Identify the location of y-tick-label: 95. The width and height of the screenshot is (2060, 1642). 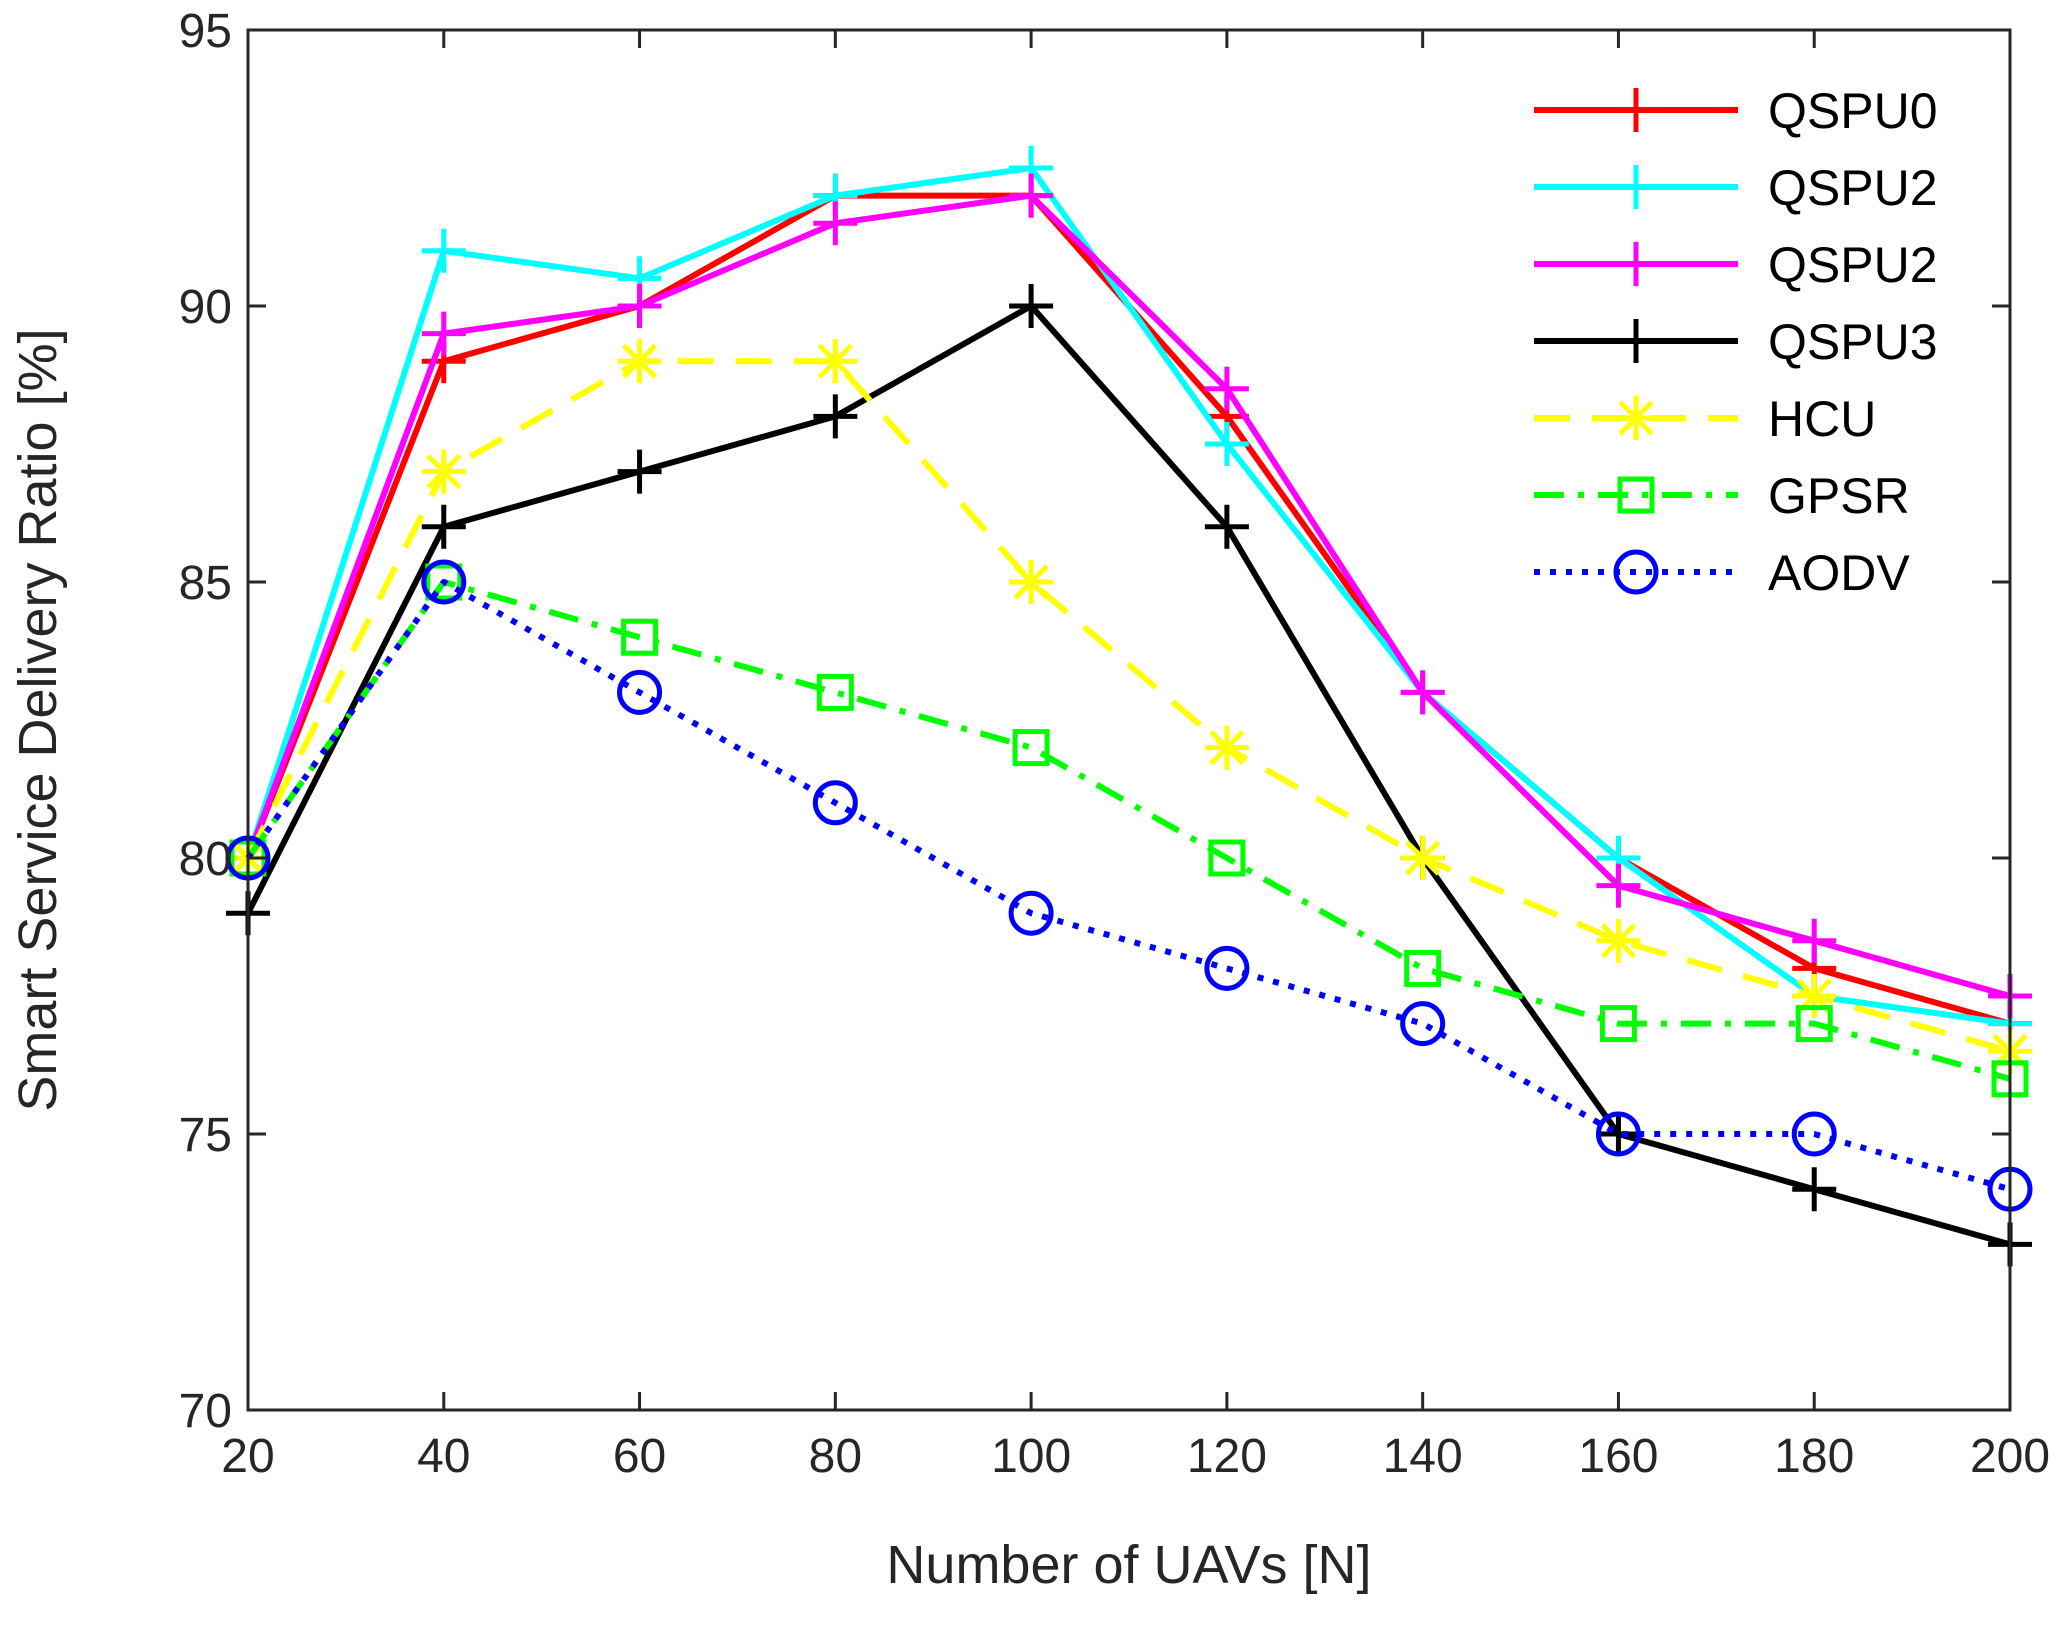
(205, 31).